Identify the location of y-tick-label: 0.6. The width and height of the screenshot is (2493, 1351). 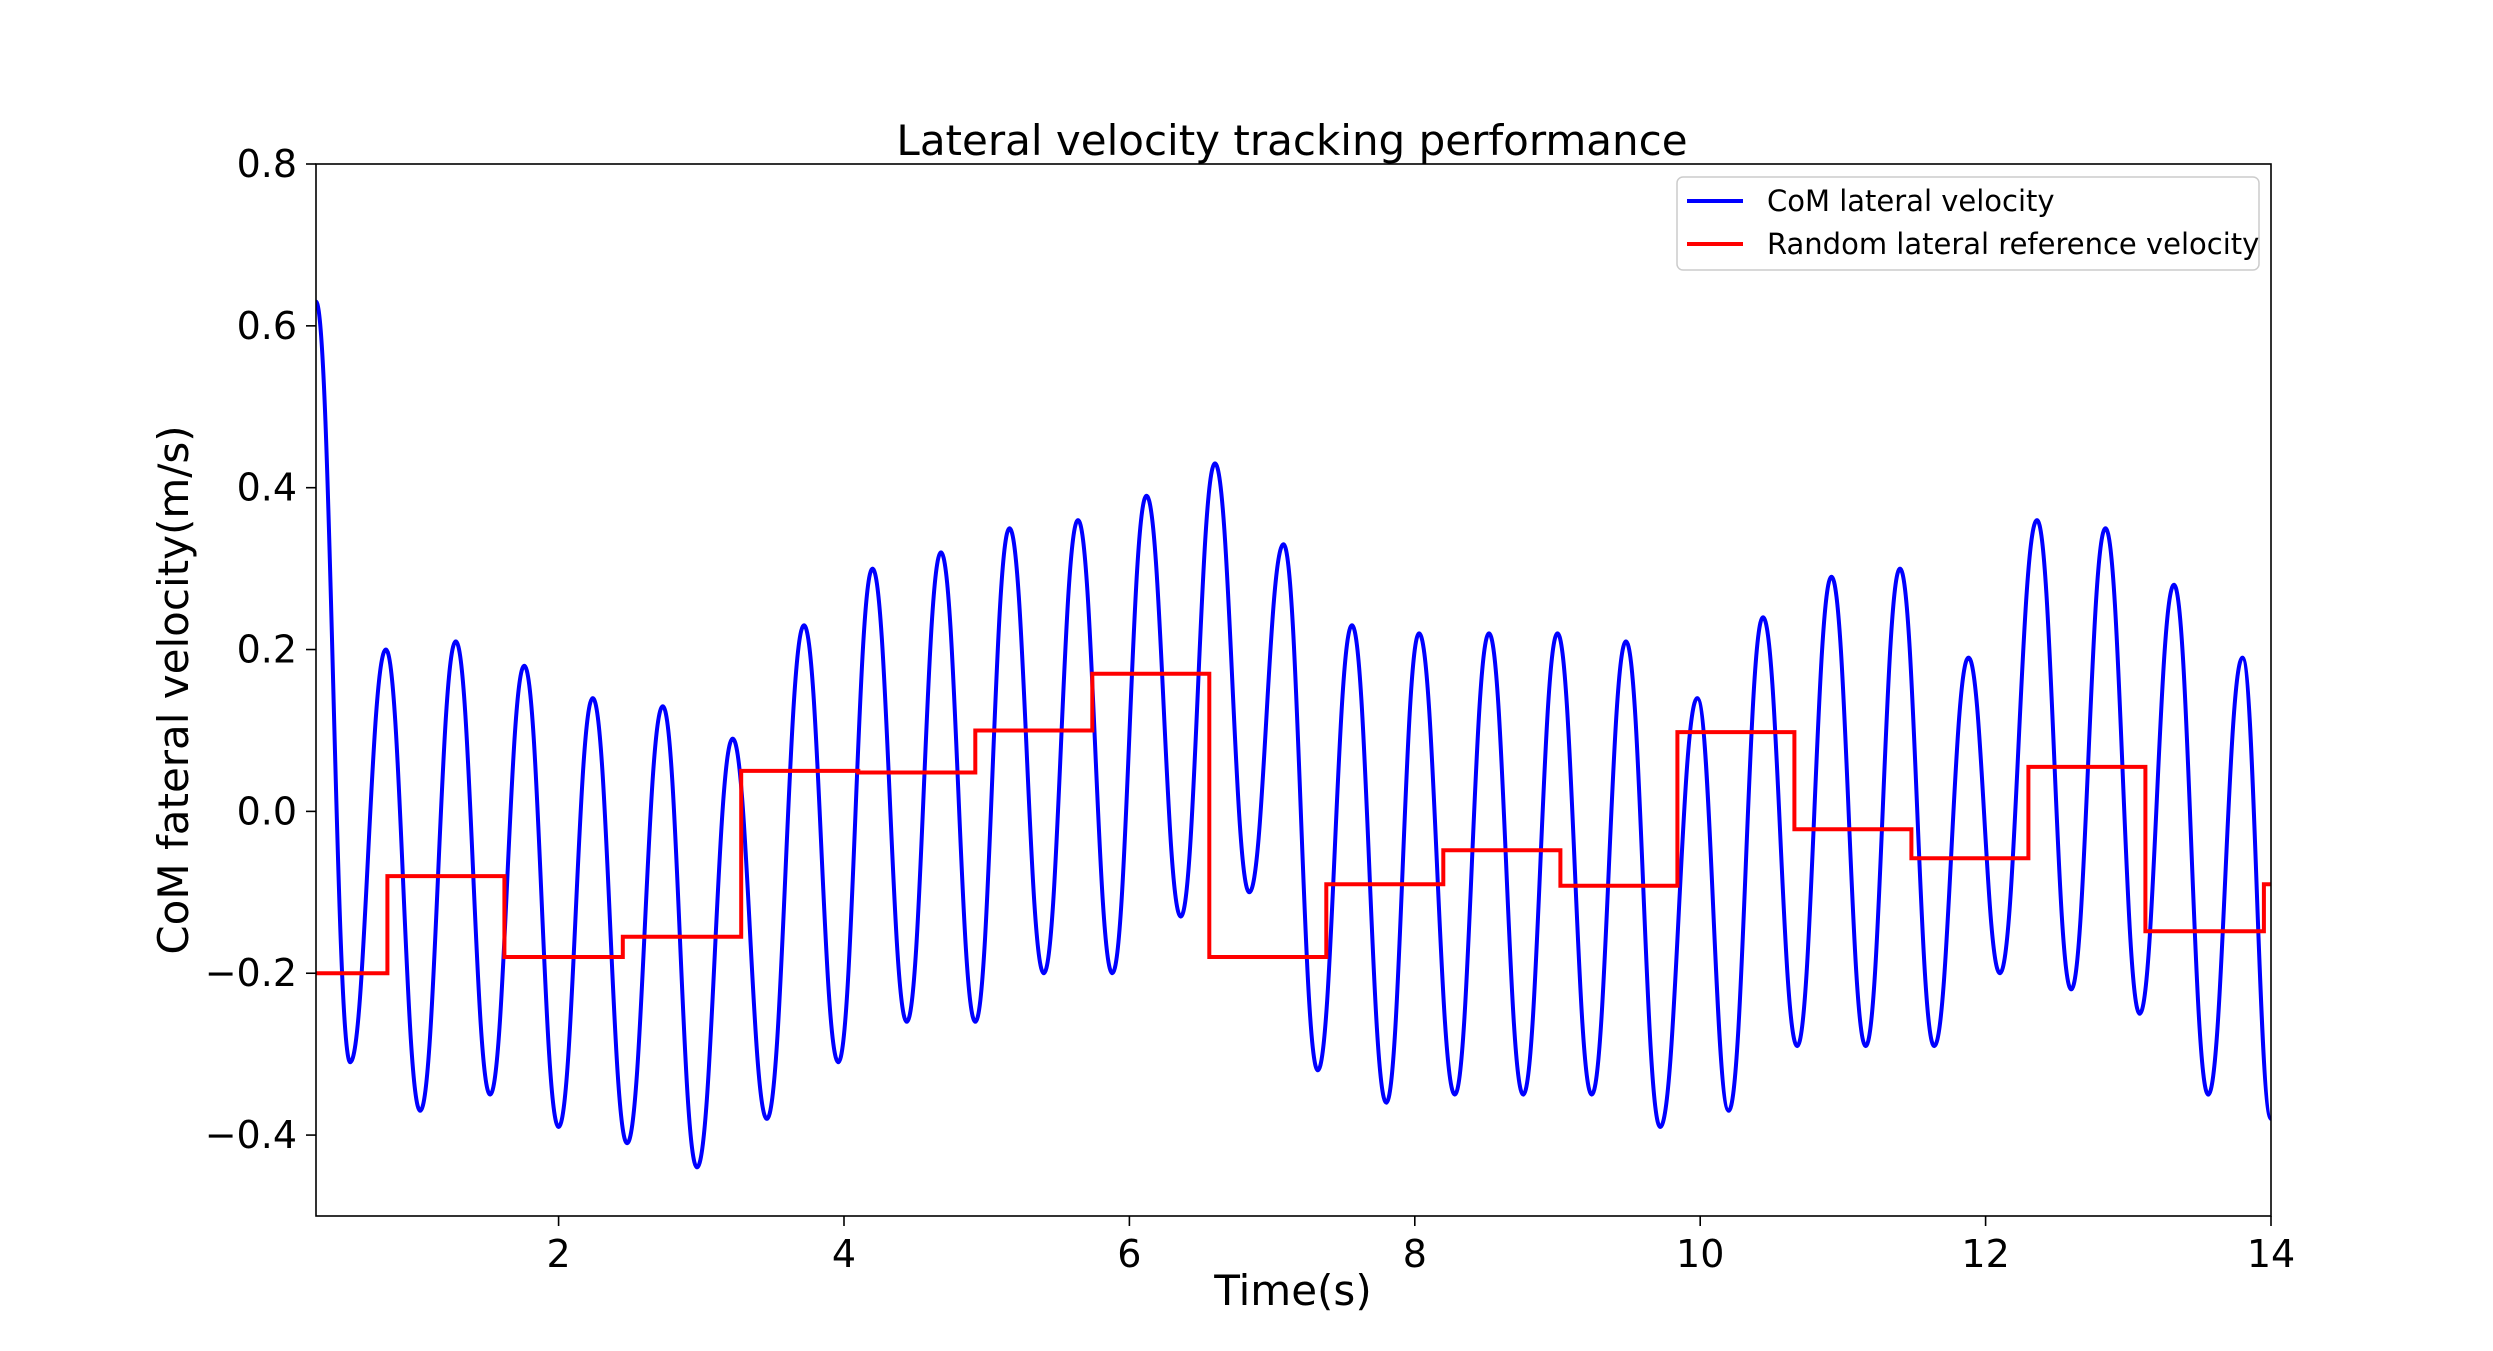
(267, 326).